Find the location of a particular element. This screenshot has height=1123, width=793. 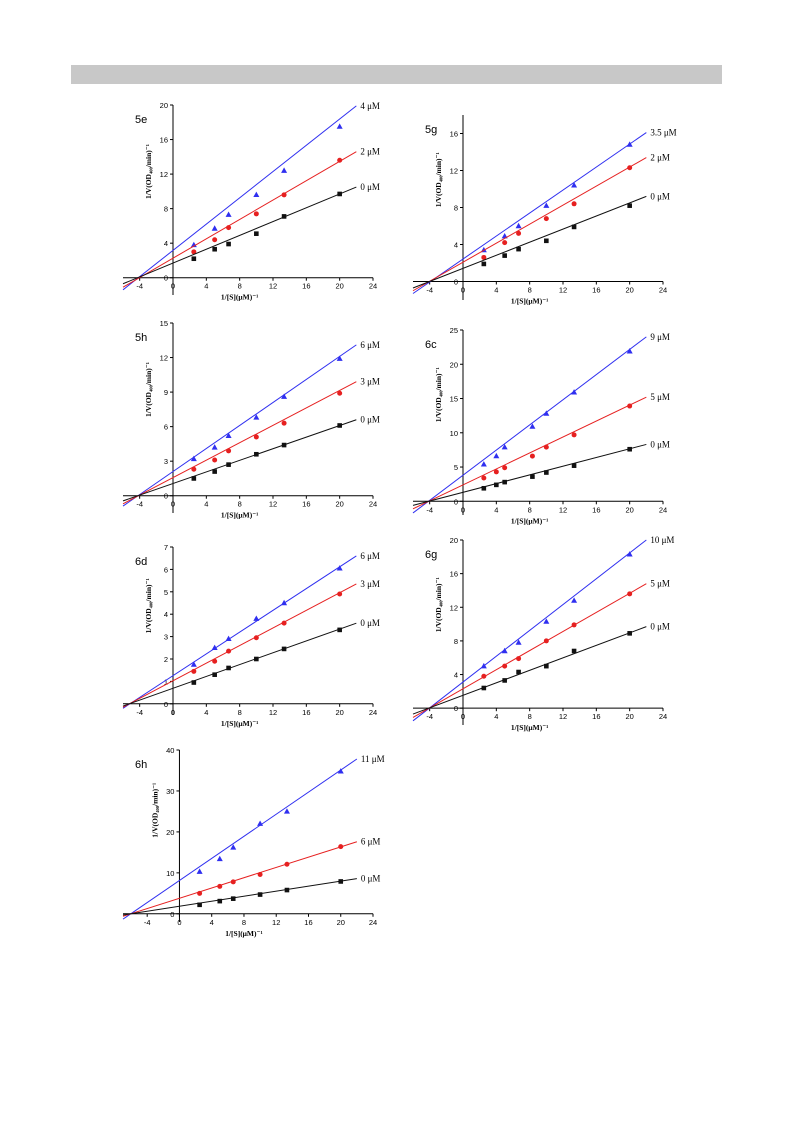

y-tick-label: 4 is located at coordinates (456, 245).